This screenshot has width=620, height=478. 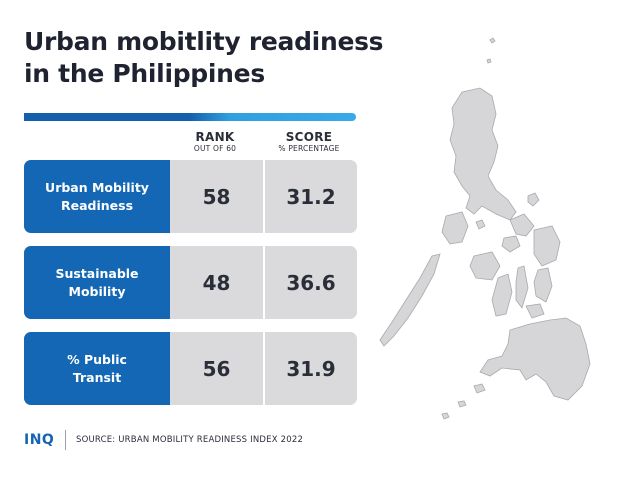 I want to click on inq-logo: INQ, so click(x=39, y=440).